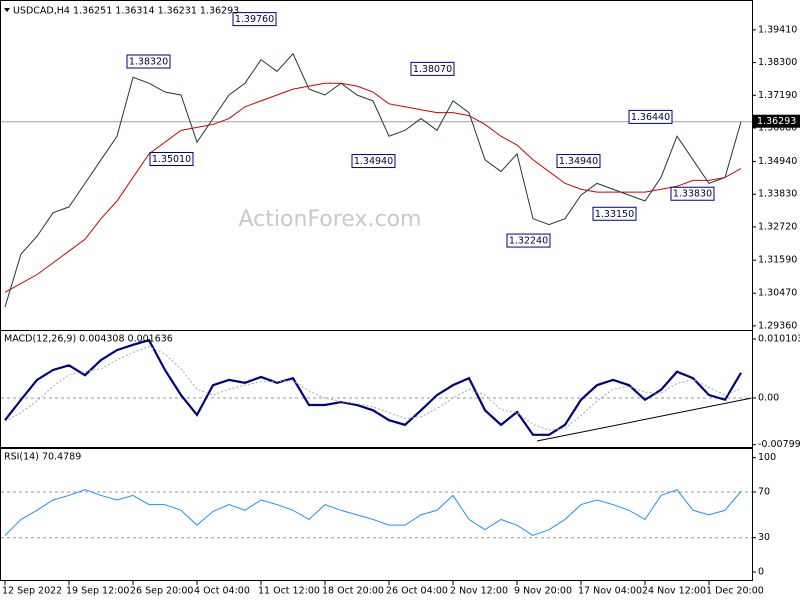  Describe the element at coordinates (543, 591) in the screenshot. I see `x-tick-label: 9 Nov 20:00` at that location.